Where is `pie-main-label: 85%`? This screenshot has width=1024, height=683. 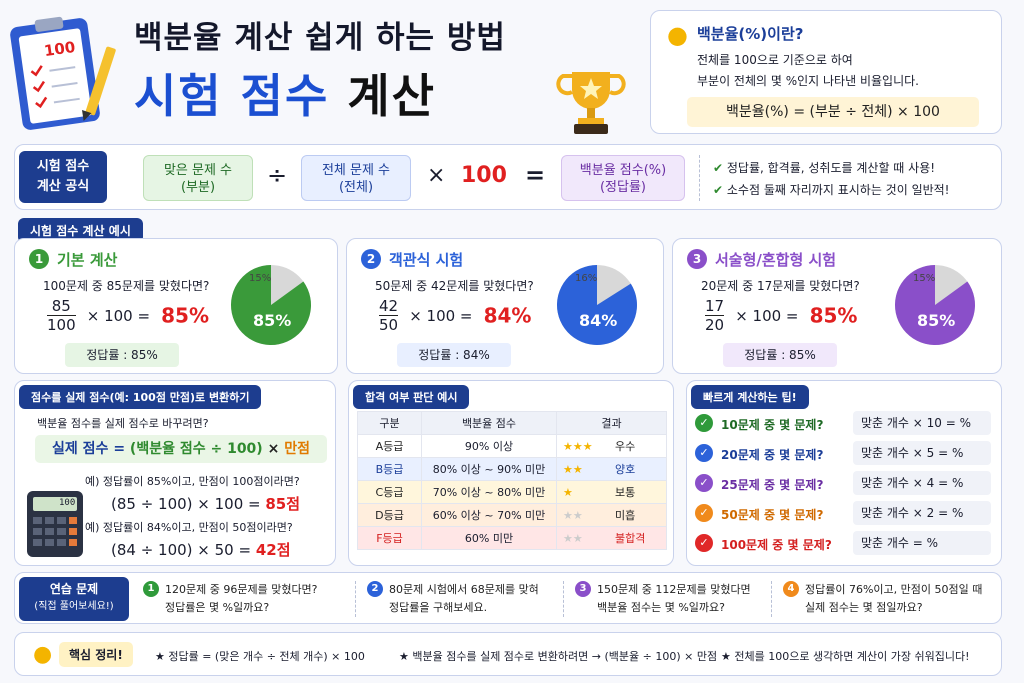 pie-main-label: 85% is located at coordinates (272, 320).